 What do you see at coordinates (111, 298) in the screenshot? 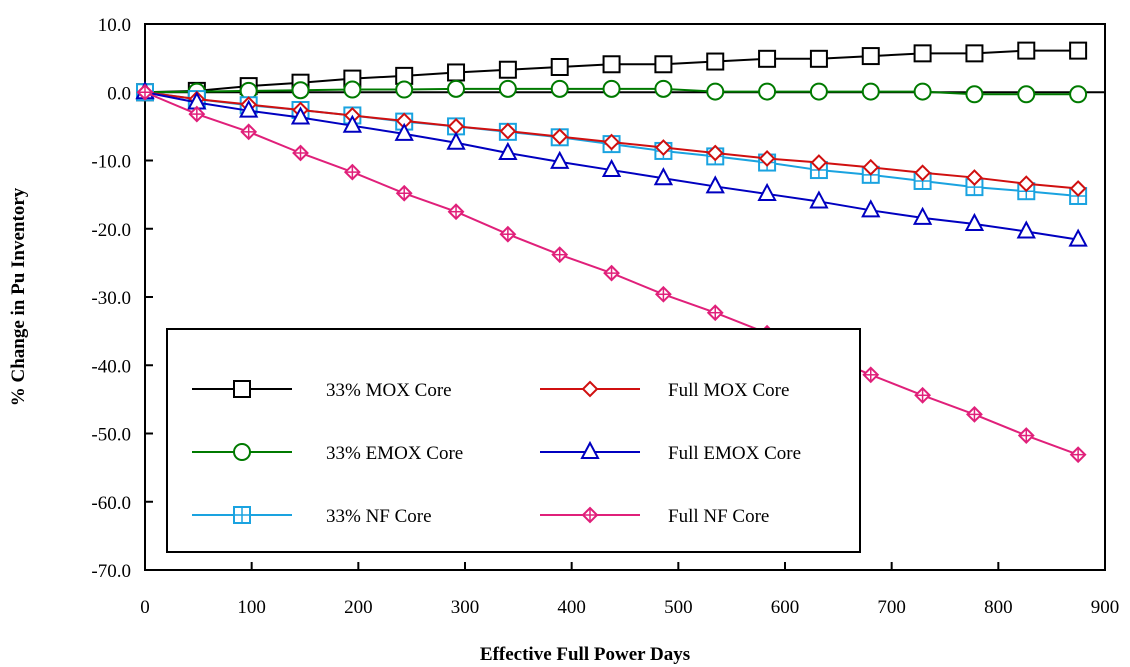
I see `y-tick-label: -30.0` at bounding box center [111, 298].